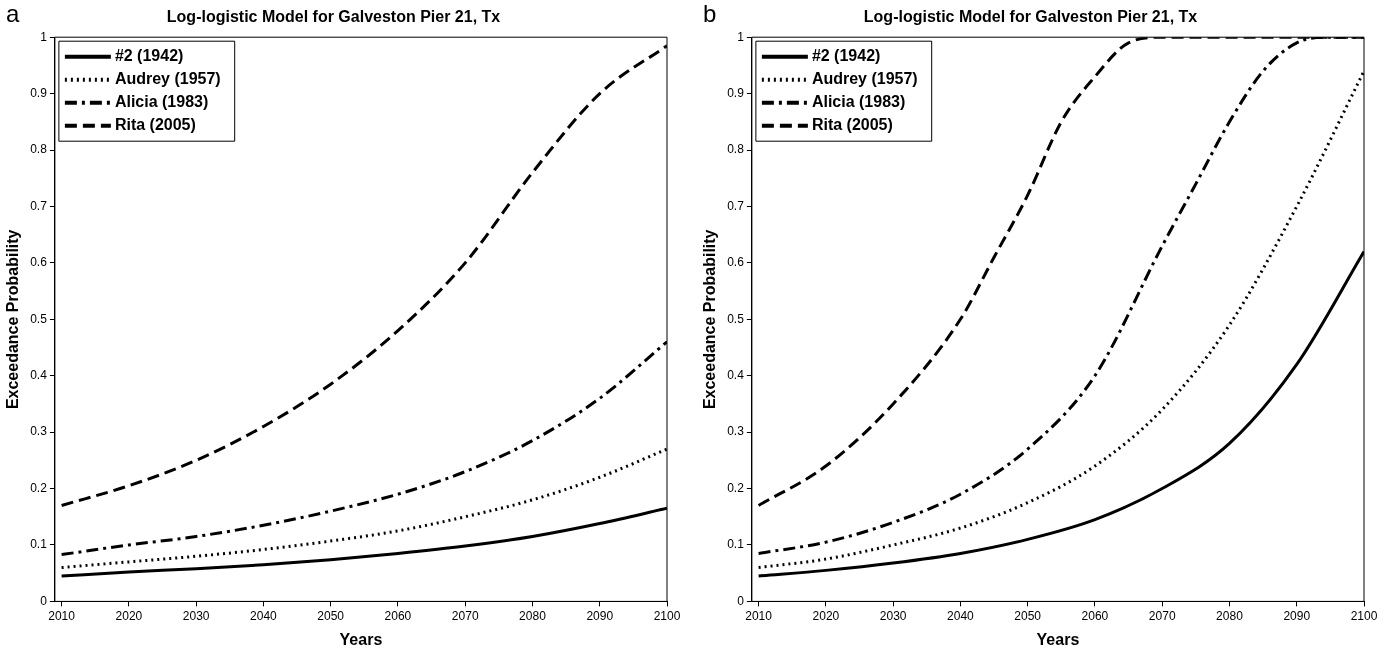  What do you see at coordinates (13, 14) in the screenshot?
I see `text: a` at bounding box center [13, 14].